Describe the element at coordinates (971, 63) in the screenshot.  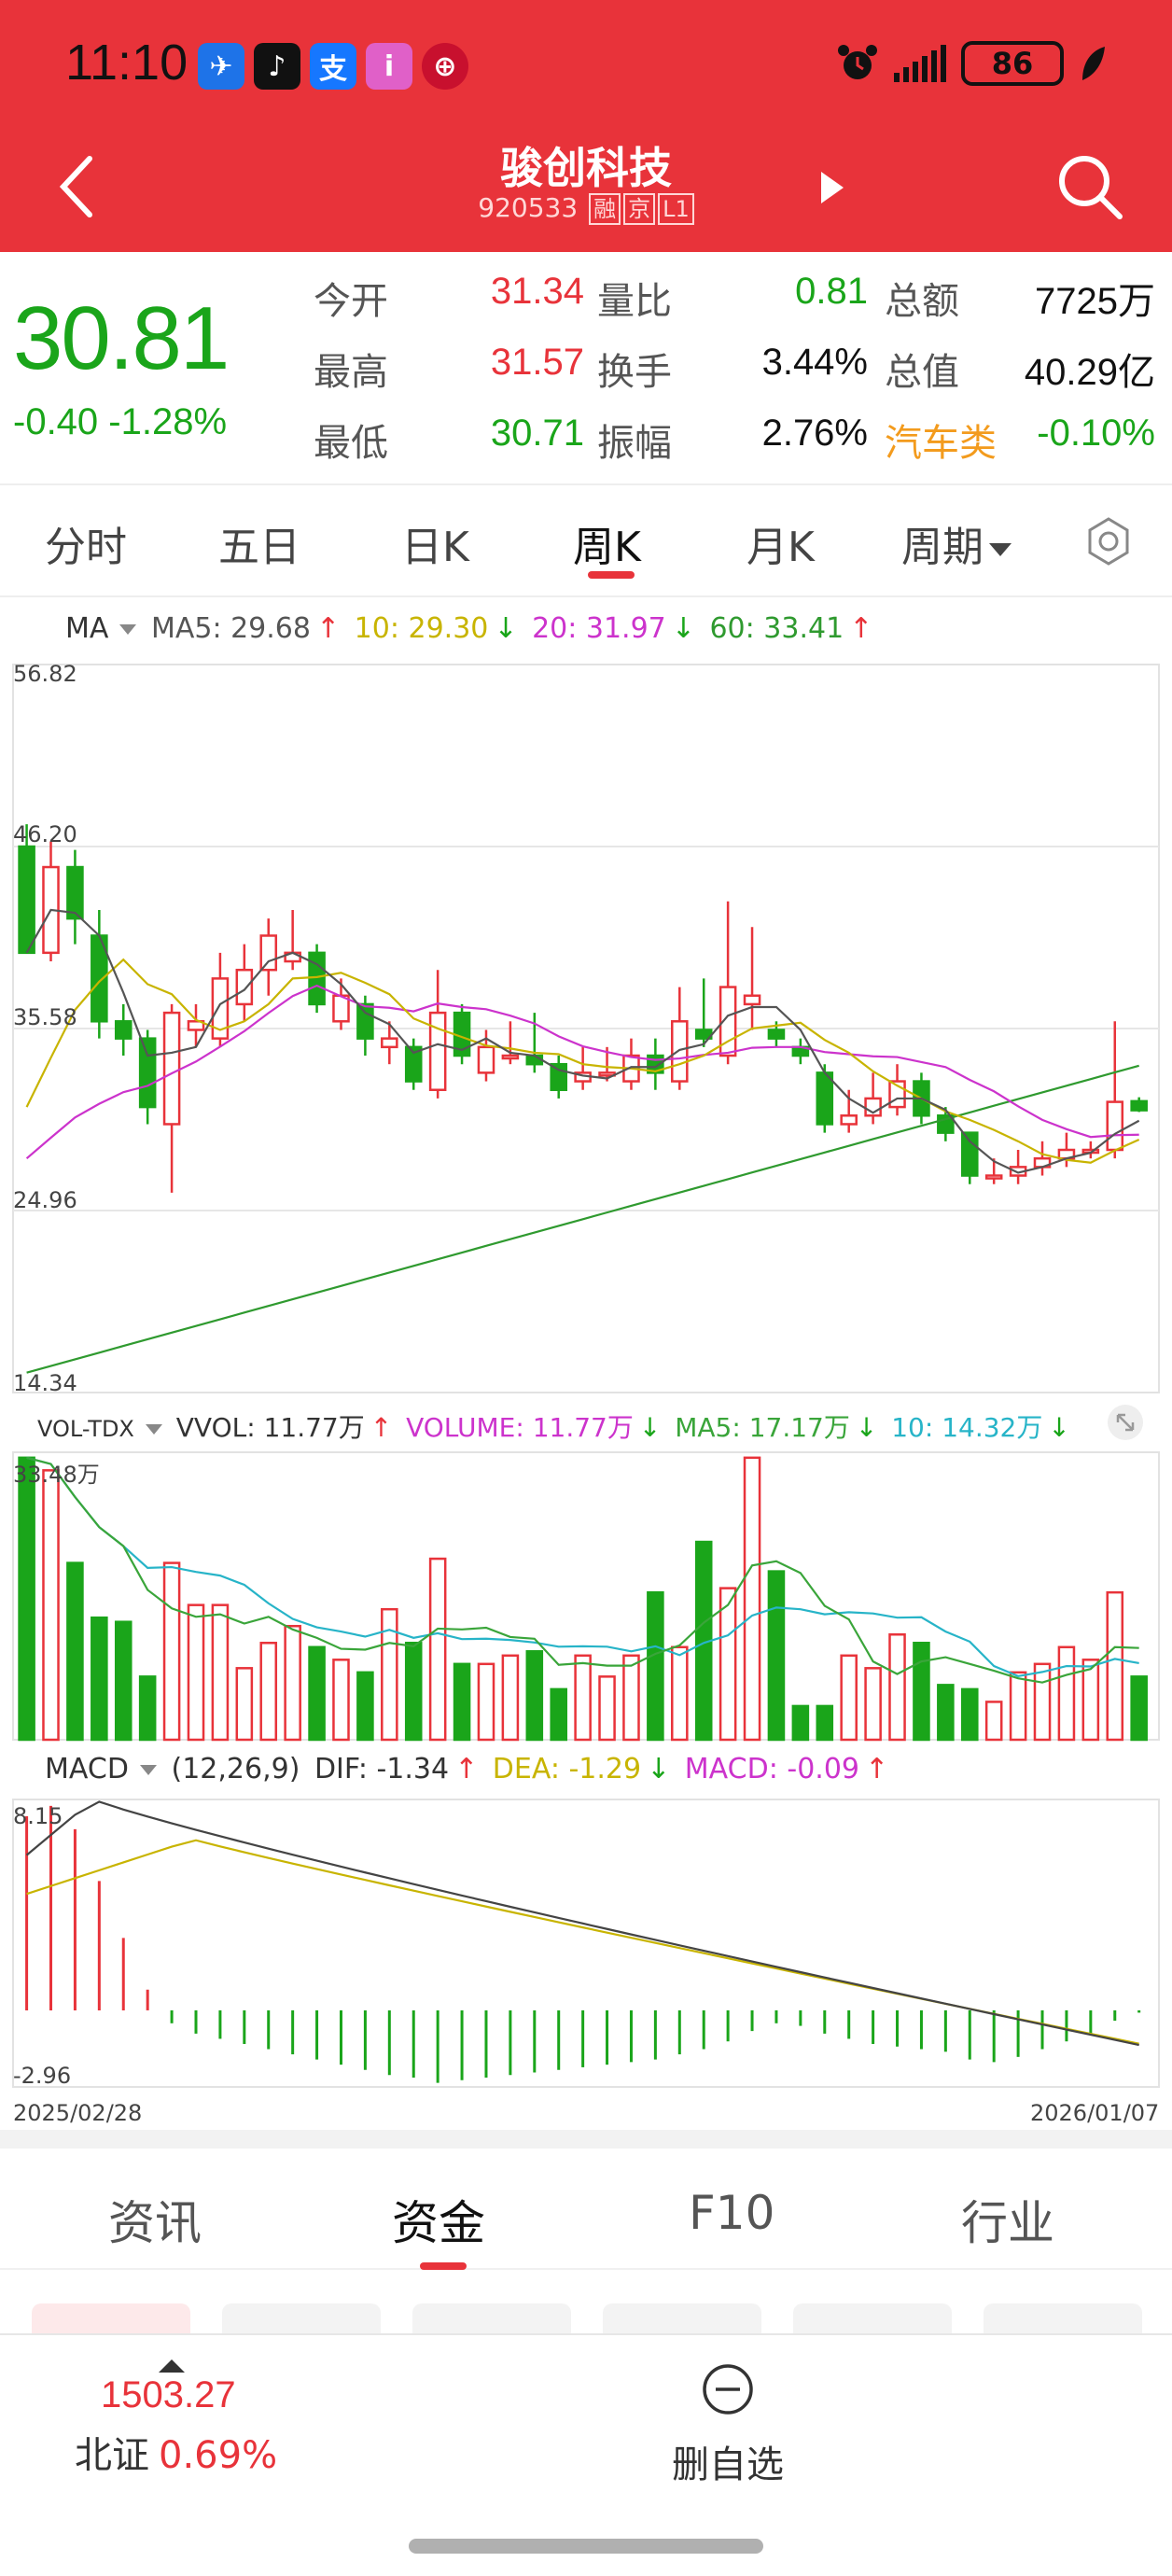
I see `status-right: 86` at that location.